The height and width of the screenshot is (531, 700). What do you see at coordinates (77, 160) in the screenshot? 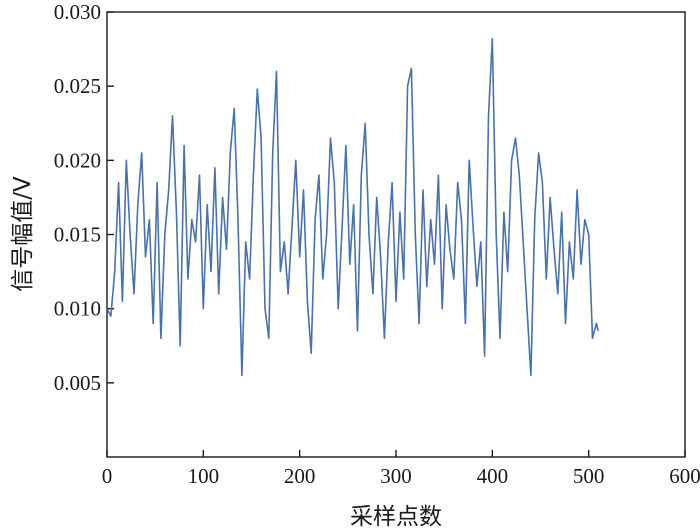
I see `y-tick-label: 0.020` at bounding box center [77, 160].